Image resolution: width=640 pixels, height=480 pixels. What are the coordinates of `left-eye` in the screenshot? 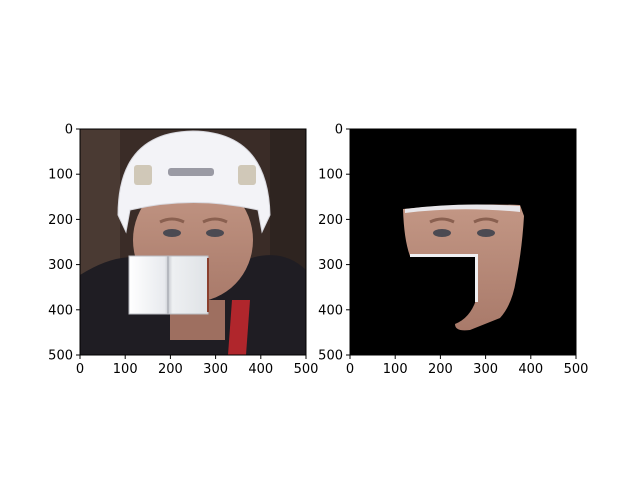 It's located at (172, 233).